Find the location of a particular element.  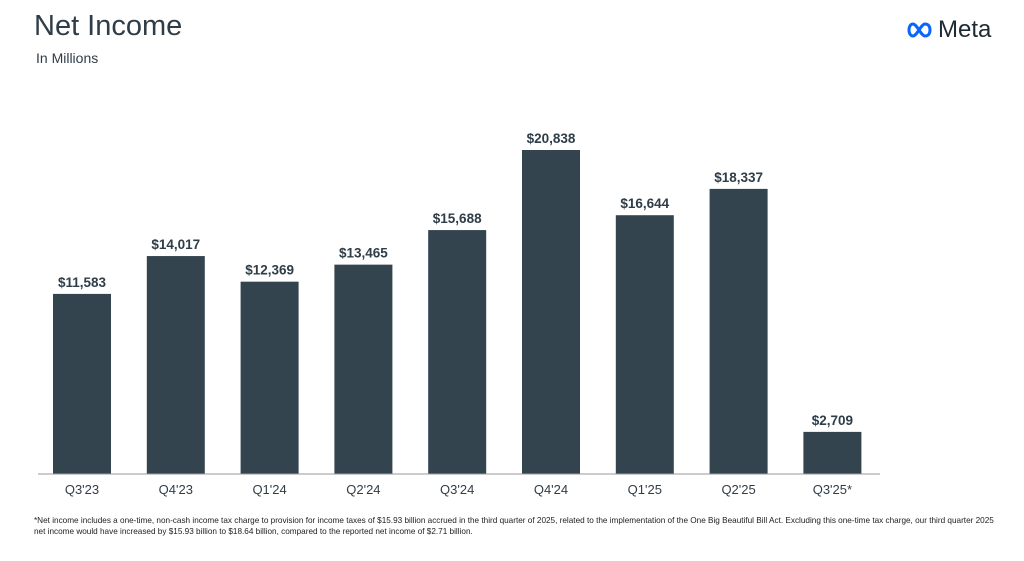

data-label: $14,017 is located at coordinates (175, 244).